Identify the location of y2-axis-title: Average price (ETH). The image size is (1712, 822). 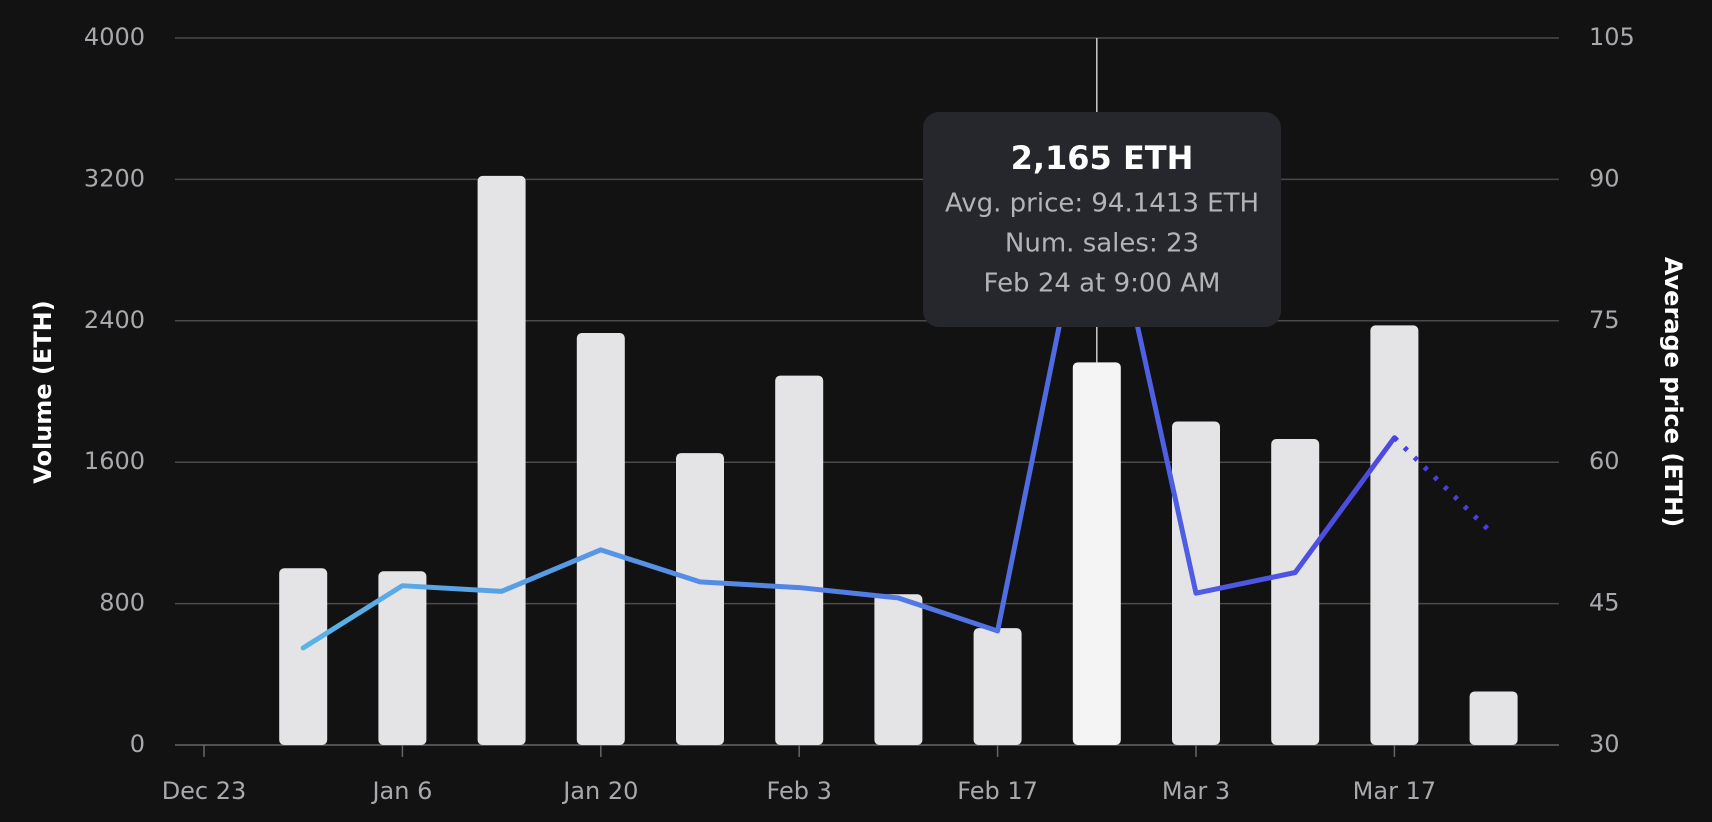
(1673, 392).